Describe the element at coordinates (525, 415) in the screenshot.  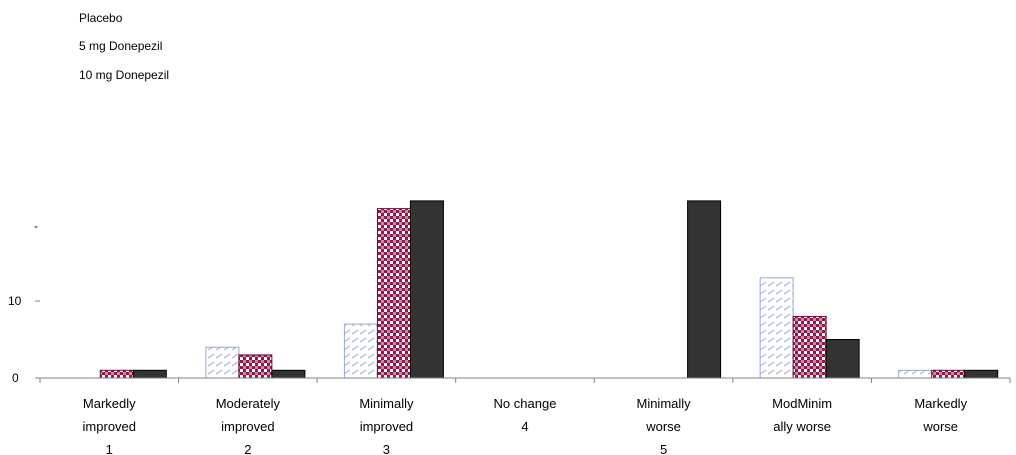
I see `x-category-label: No change 4` at that location.